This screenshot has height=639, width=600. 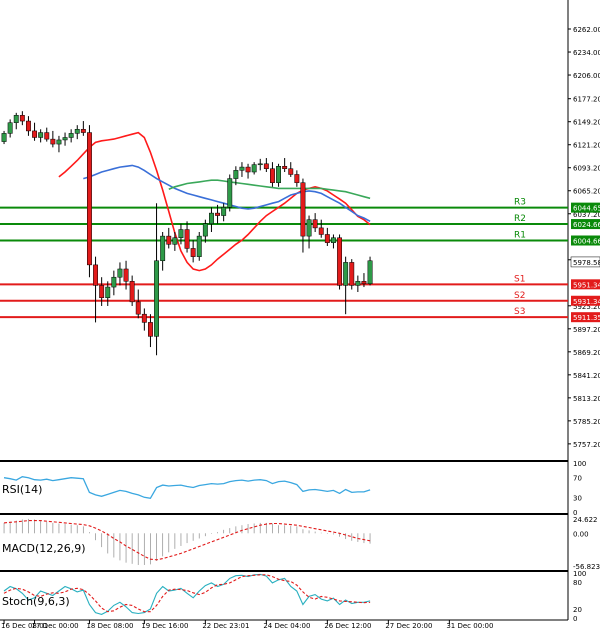 I want to click on rsi-title: RSI(14), so click(x=22, y=489).